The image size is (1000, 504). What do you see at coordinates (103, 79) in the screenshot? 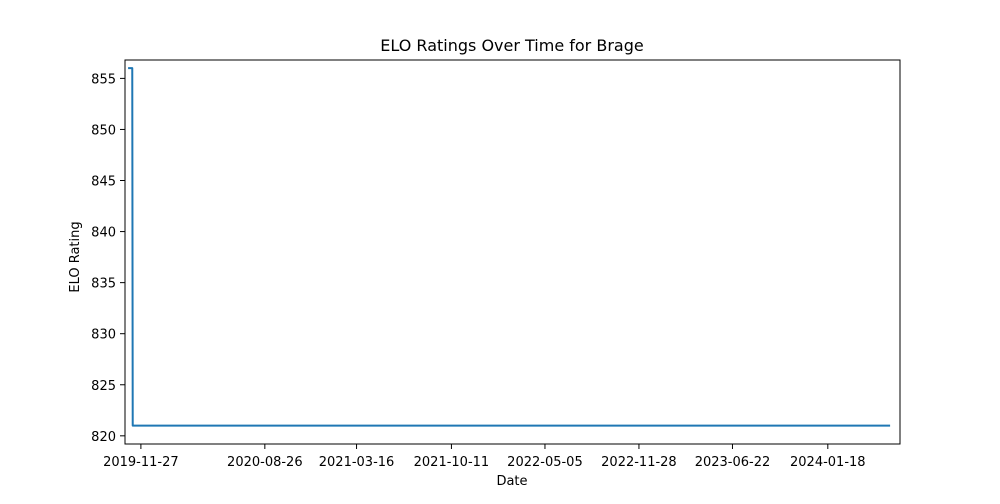
I see `y-tick-label-855: 855` at bounding box center [103, 79].